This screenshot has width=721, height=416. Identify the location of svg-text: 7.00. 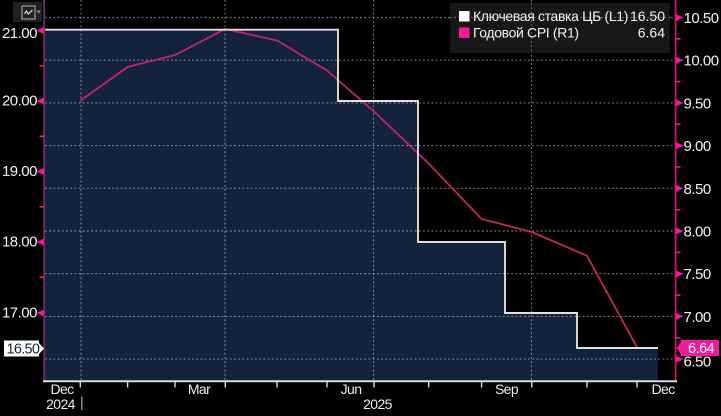
(697, 317).